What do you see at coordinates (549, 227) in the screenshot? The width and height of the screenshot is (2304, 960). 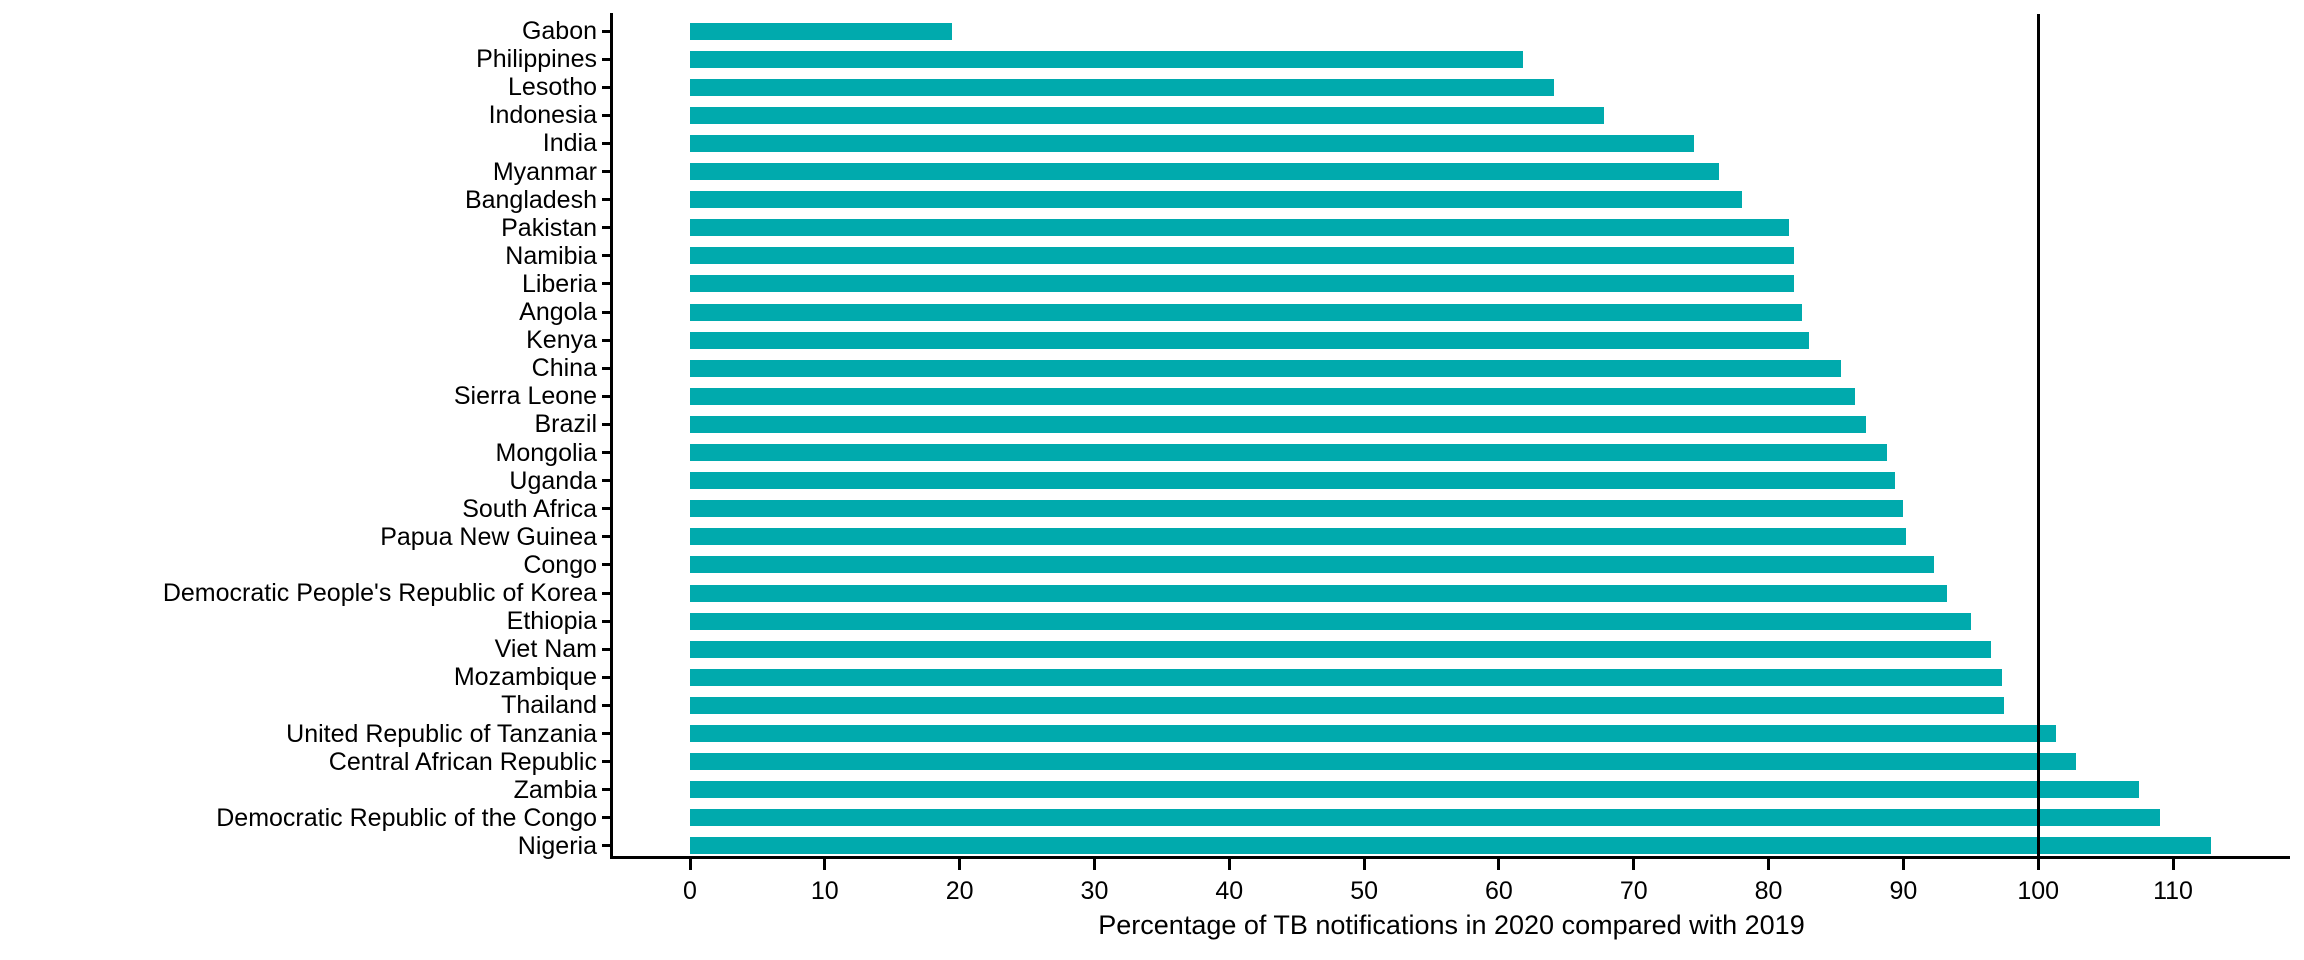 I see `y-axis-label-pakistan: Pakistan` at bounding box center [549, 227].